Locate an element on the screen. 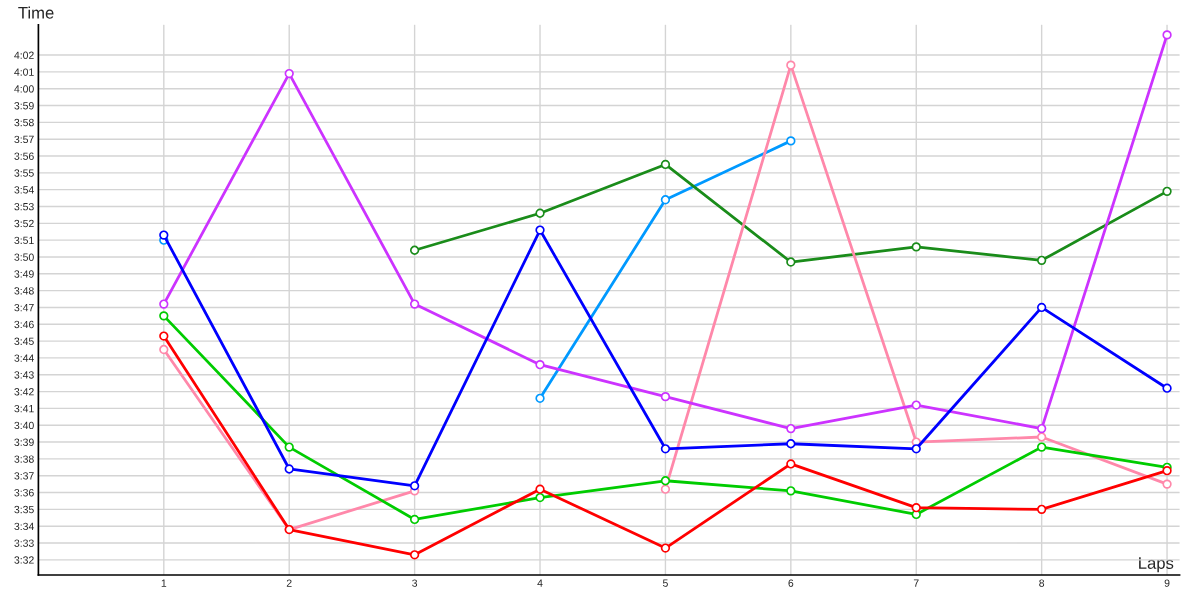 The width and height of the screenshot is (1200, 600). x-tick-label: 4 is located at coordinates (540, 583).